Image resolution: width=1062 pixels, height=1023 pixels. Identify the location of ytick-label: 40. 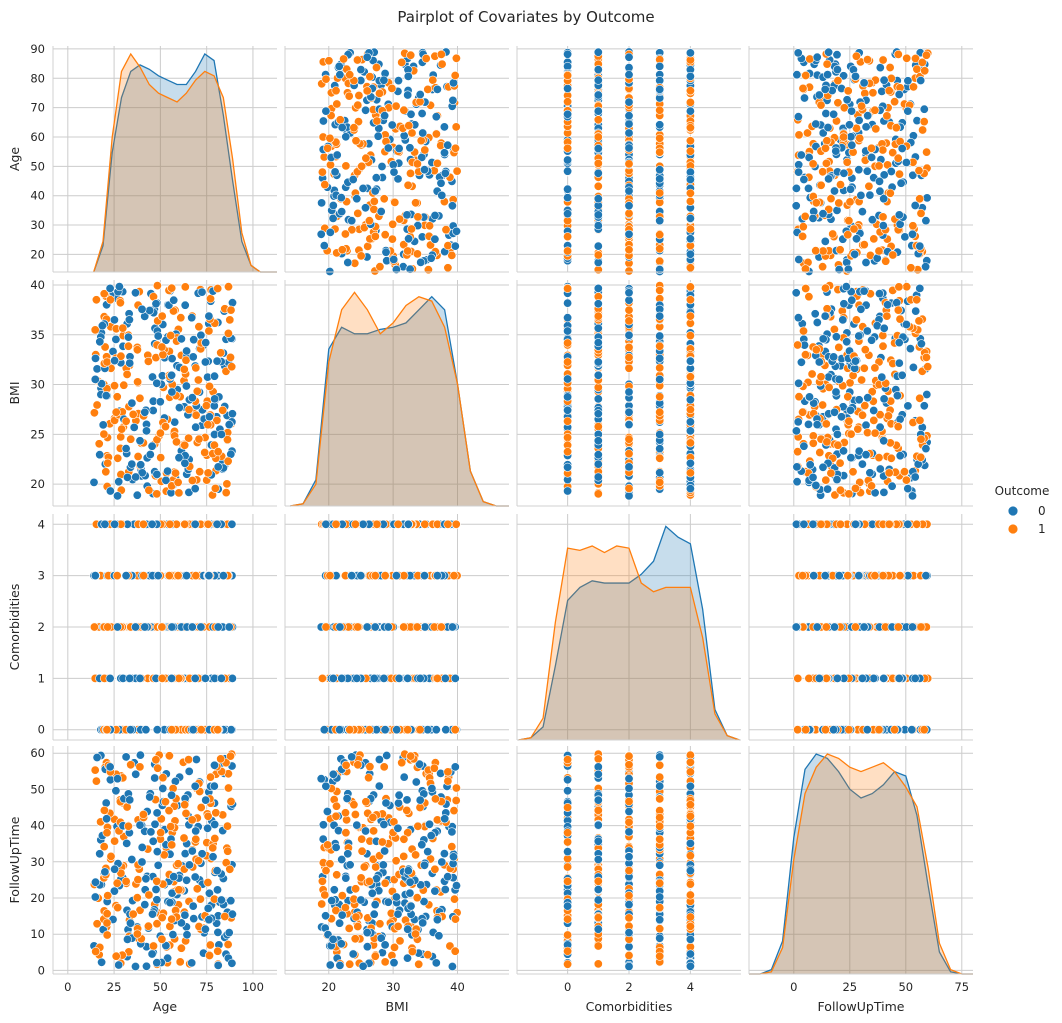
(37, 196).